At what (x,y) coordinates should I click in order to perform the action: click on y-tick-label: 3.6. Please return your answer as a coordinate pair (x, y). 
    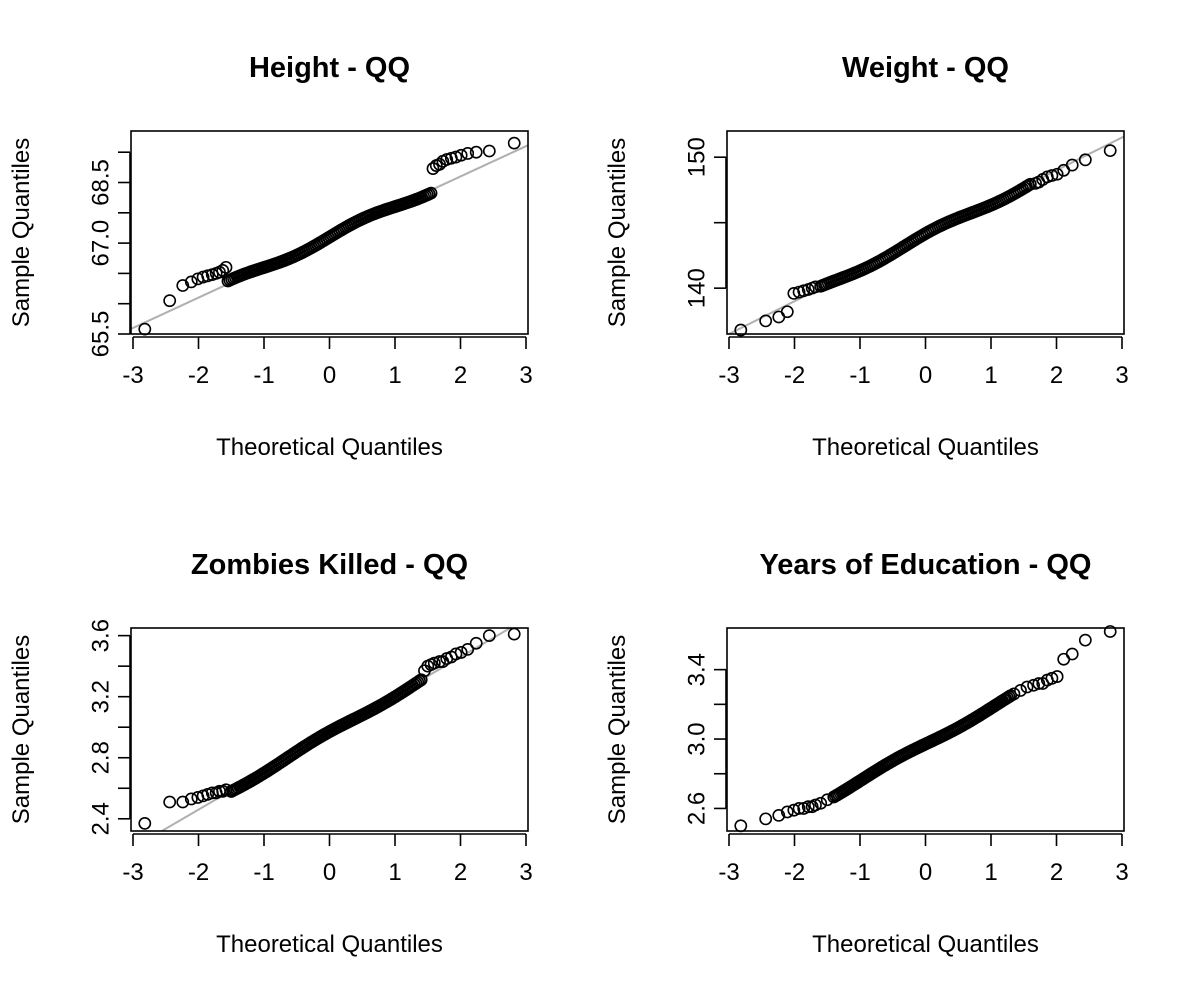
    Looking at the image, I should click on (100, 635).